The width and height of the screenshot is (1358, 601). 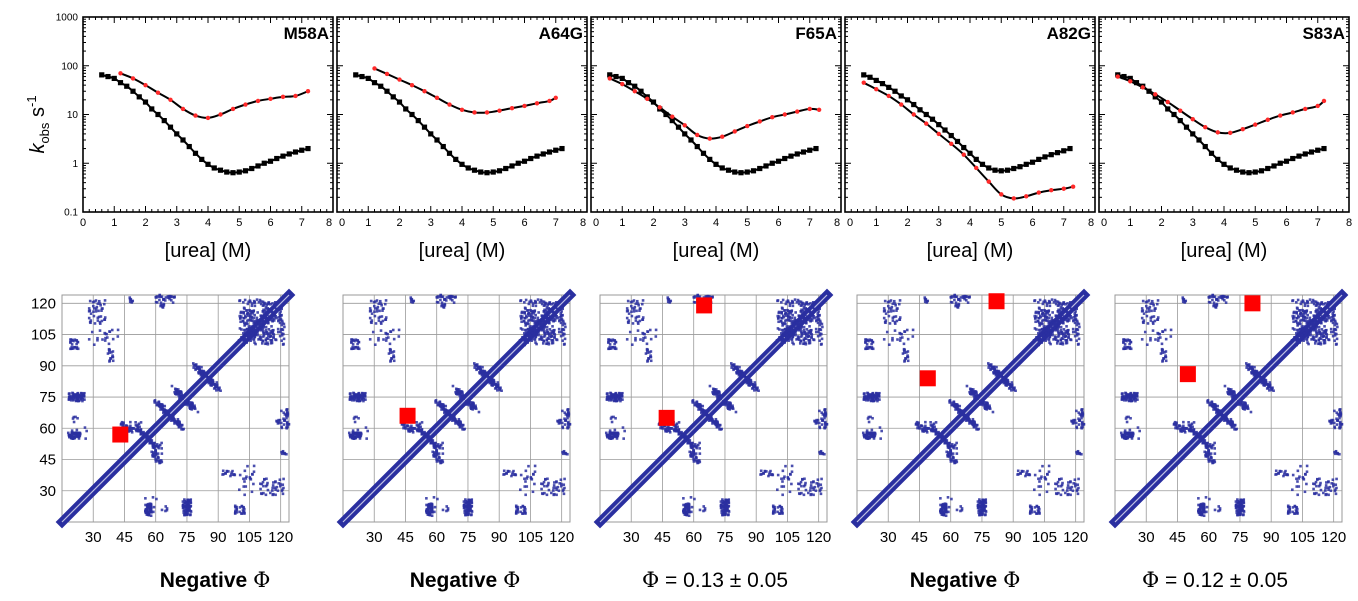 I want to click on x-axis-label-s83a: [urea] (M), so click(x=1224, y=251).